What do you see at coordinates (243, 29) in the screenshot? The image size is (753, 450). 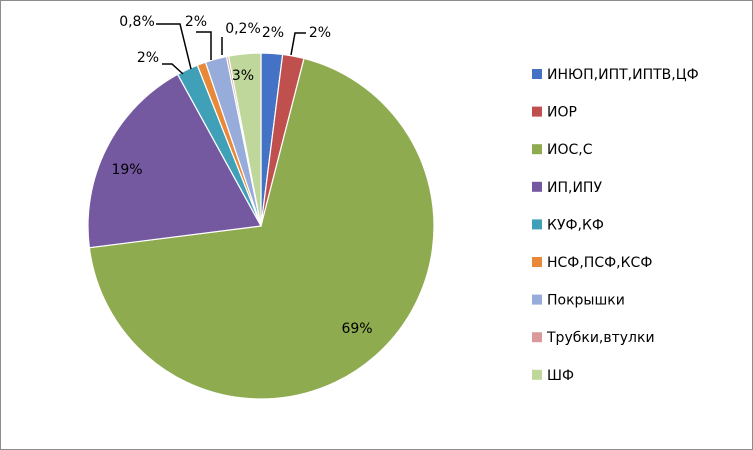 I see `data-label-трубки-втулки: 0,2%` at bounding box center [243, 29].